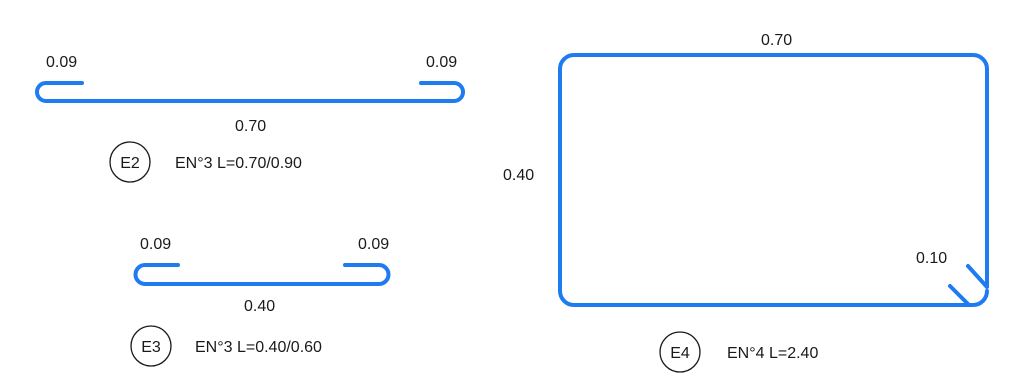 Image resolution: width=1019 pixels, height=382 pixels. I want to click on e4-hook-inner, so click(959, 295).